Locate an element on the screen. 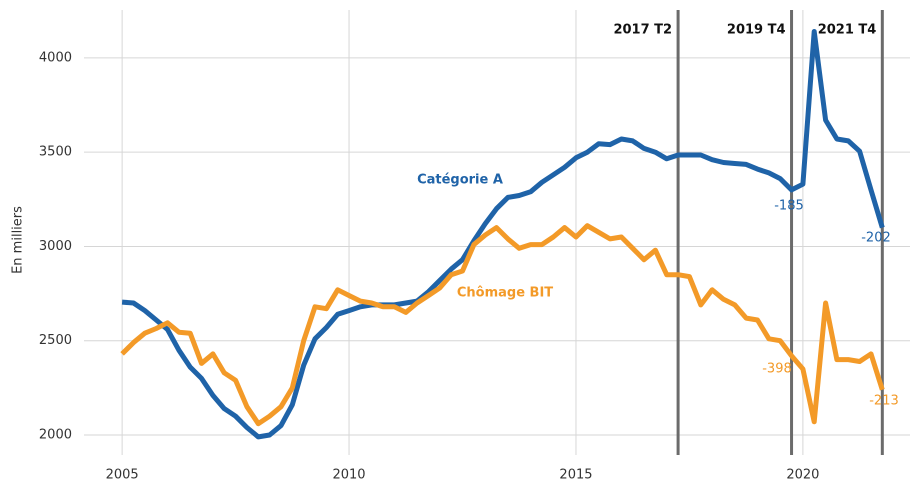 This screenshot has width=912, height=485. x-tick-label: 2020 is located at coordinates (802, 475).